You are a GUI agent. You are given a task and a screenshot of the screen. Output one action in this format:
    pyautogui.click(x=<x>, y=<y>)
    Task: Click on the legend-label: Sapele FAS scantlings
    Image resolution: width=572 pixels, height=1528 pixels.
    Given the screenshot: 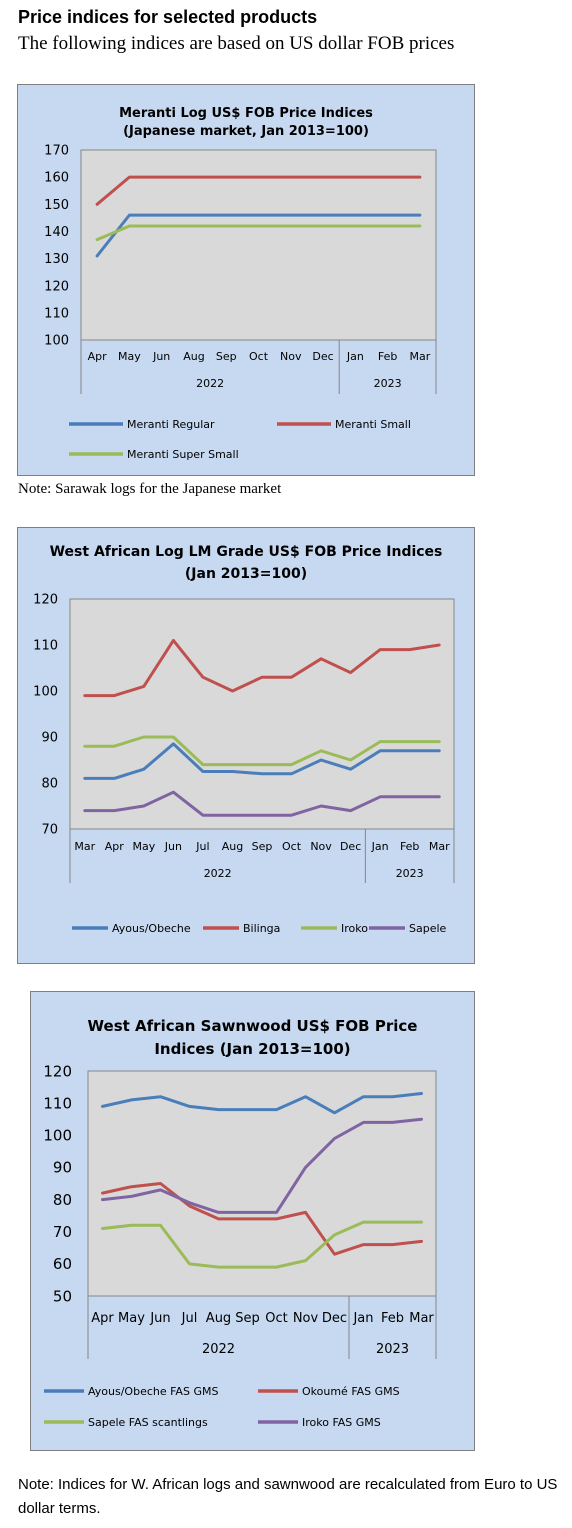 What is the action you would take?
    pyautogui.click(x=148, y=1422)
    